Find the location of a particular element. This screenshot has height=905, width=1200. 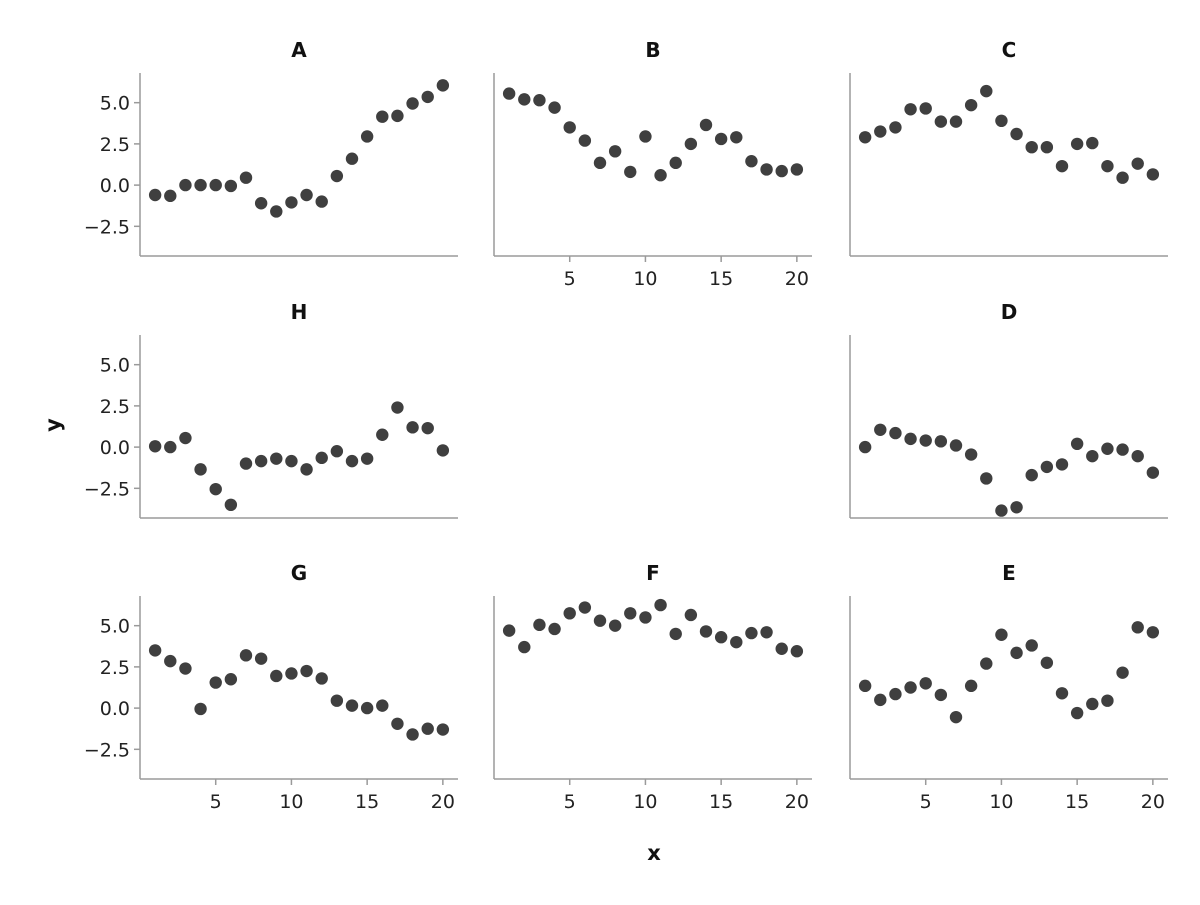

panel-title: H is located at coordinates (299, 312).